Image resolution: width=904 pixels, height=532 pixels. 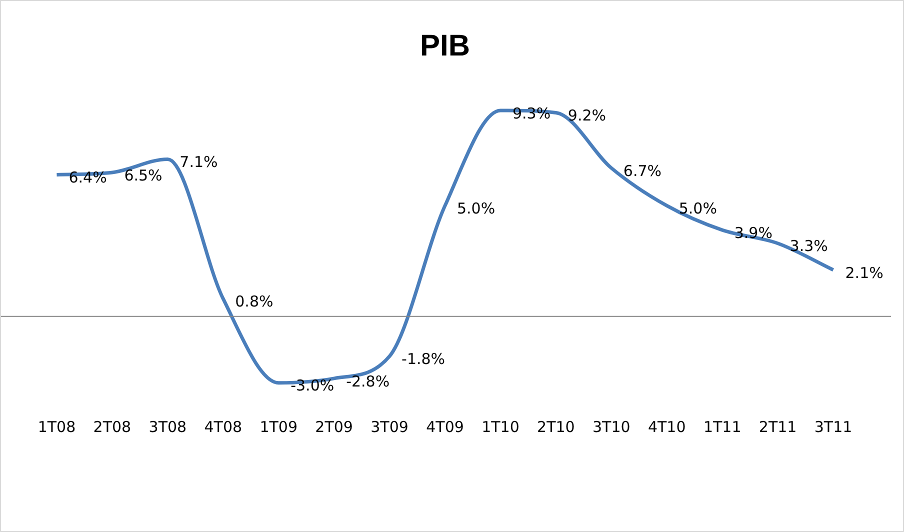 What do you see at coordinates (445, 45) in the screenshot?
I see `chart-title: PIB` at bounding box center [445, 45].